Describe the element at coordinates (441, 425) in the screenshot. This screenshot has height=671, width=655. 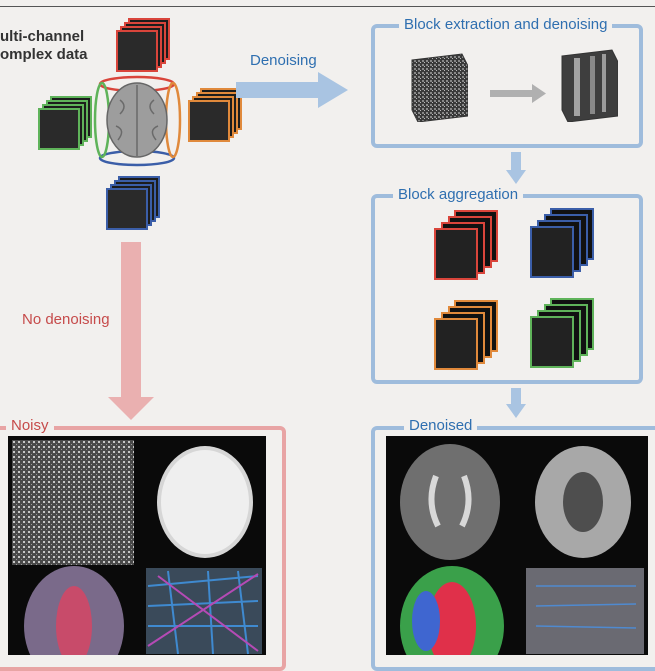
I see `denoised-title: Denoised` at that location.